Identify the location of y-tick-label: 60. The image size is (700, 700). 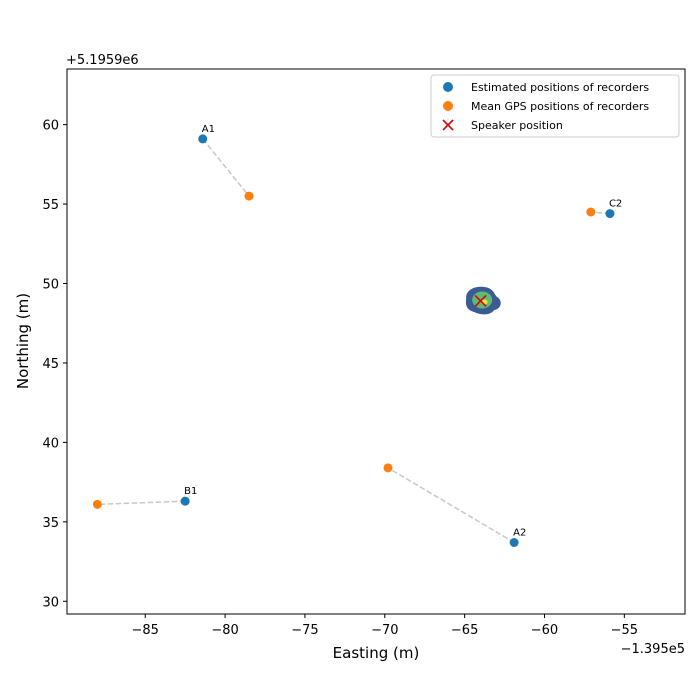
(50, 126).